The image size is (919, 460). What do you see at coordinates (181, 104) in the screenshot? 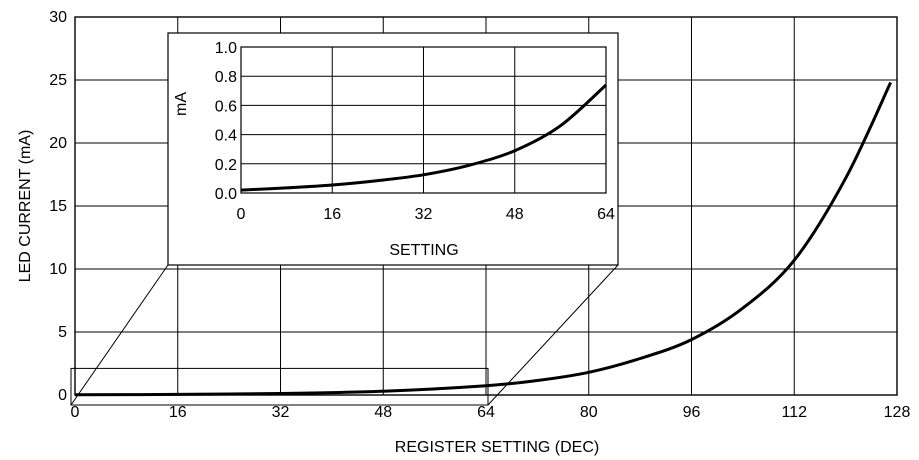
I see `inset-y-axis-label: mA` at bounding box center [181, 104].